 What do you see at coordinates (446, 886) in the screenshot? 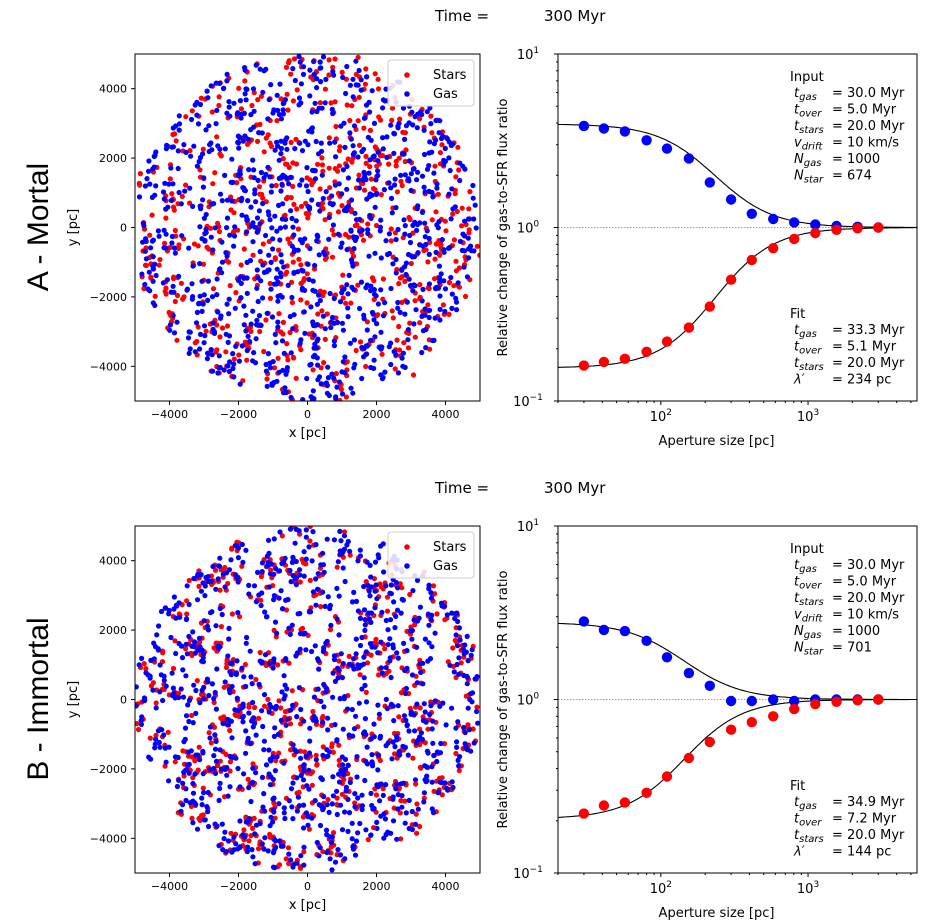
I see `map-x-tick-label: 4000` at bounding box center [446, 886].